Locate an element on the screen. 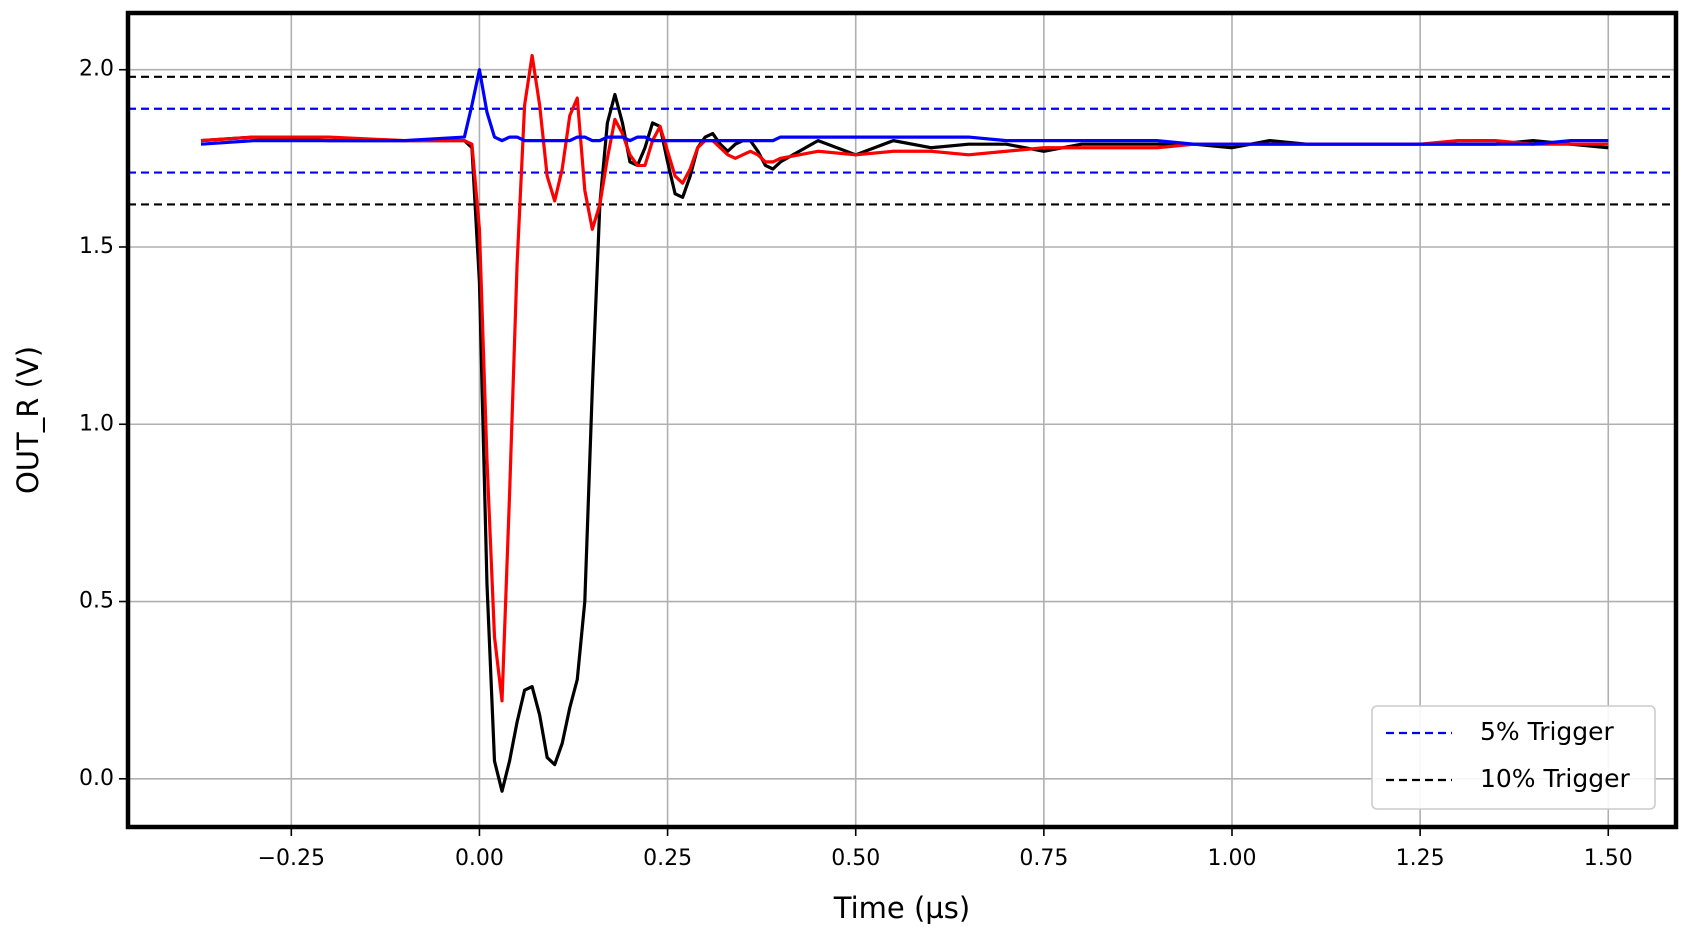  x-tick-label: 1.50 is located at coordinates (1608, 858).